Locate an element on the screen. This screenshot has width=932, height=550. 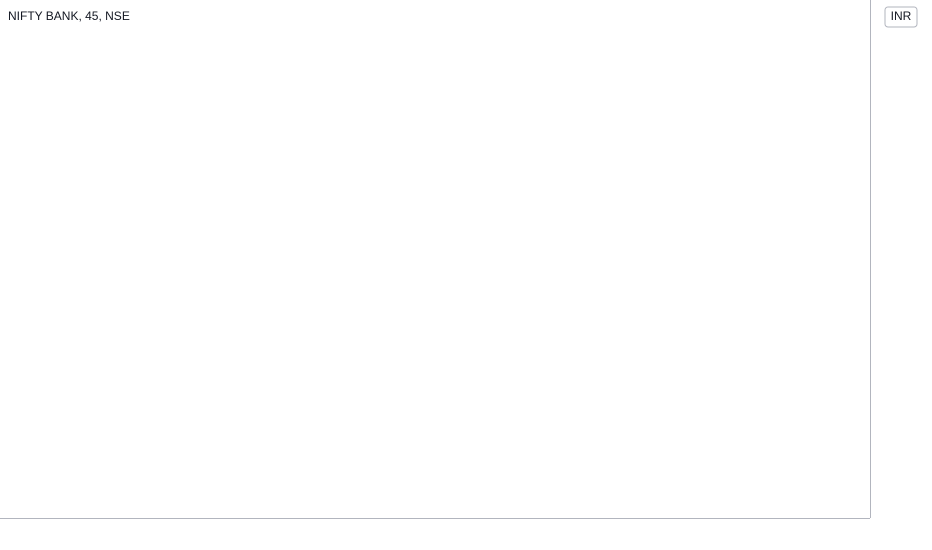
currency: INR is located at coordinates (901, 16).